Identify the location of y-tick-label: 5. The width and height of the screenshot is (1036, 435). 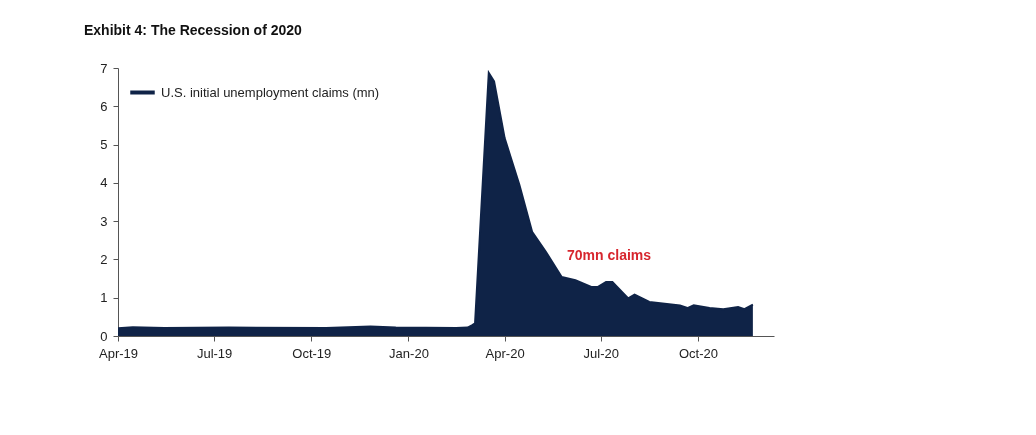
(104, 145).